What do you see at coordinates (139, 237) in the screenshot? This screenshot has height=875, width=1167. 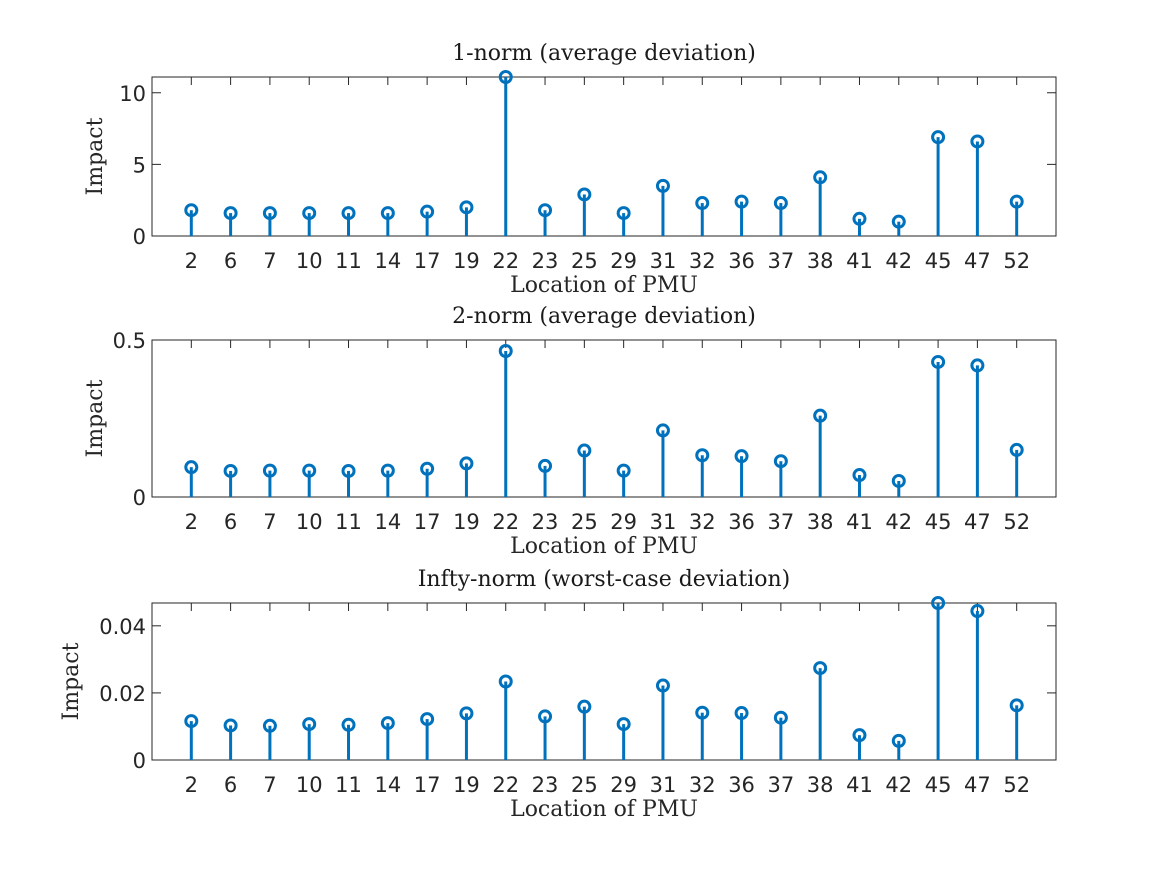 I see `y-tick-label: 0` at bounding box center [139, 237].